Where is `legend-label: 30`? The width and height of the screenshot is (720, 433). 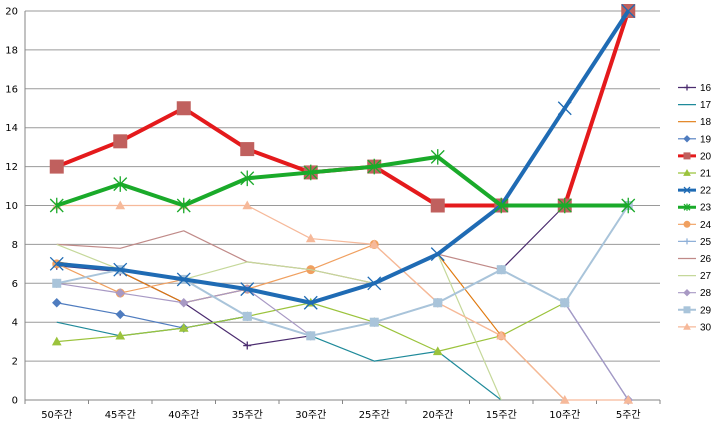
legend-label: 30 is located at coordinates (706, 327).